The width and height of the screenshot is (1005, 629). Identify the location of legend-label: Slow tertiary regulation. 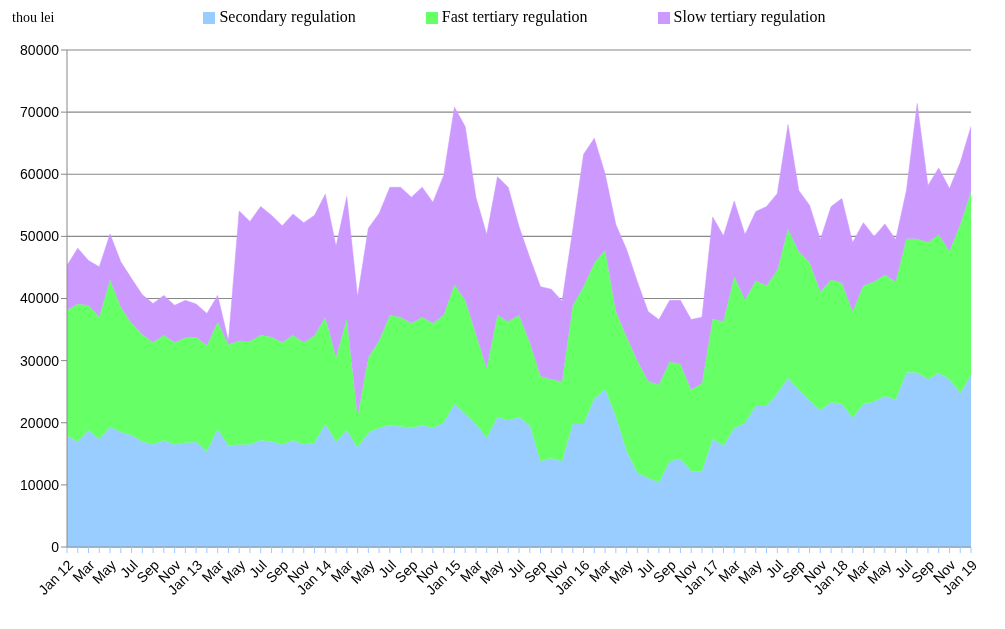
(749, 16).